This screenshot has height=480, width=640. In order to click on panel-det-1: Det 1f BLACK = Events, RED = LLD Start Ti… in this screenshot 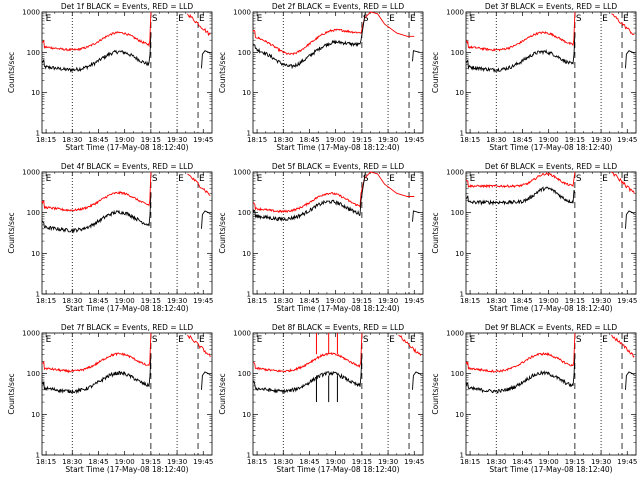, I will do `click(110, 77)`.